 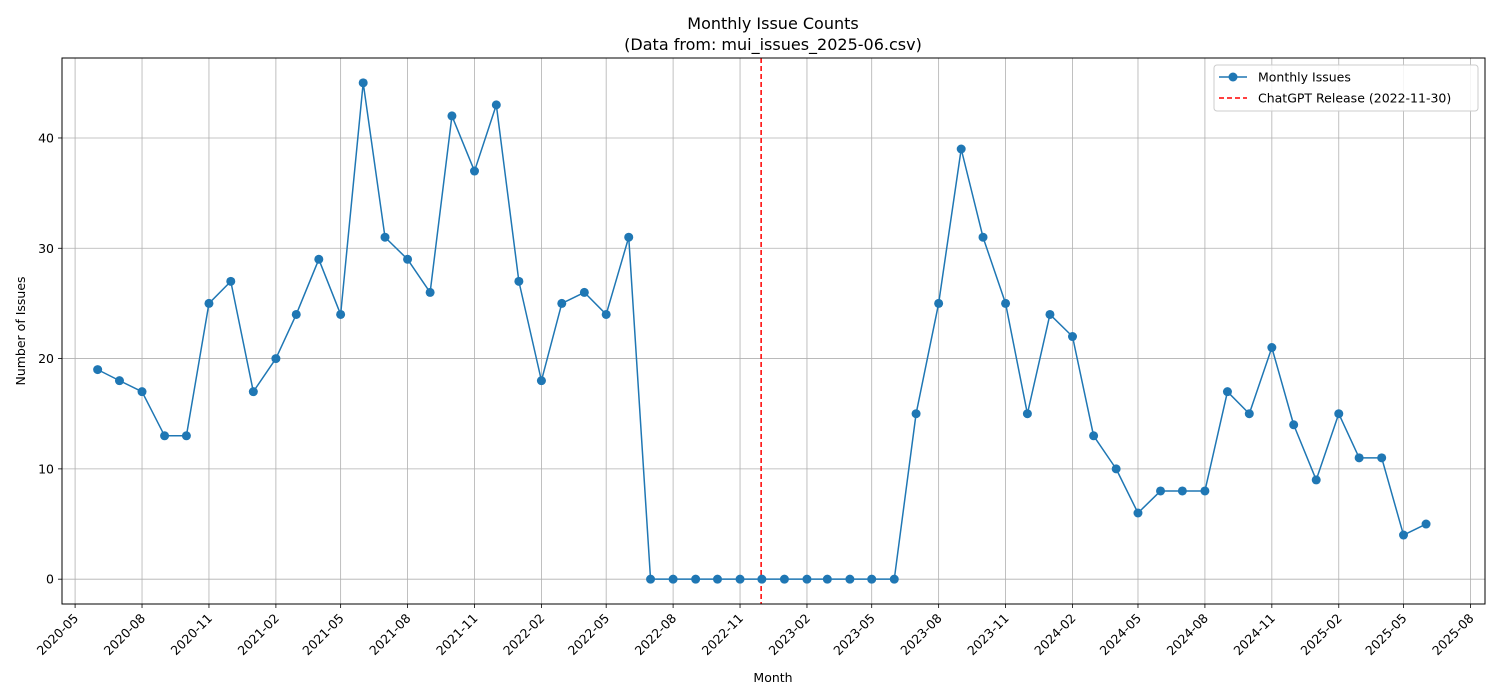 What do you see at coordinates (773, 45) in the screenshot?
I see `chart-subtitle: (Data from: mui_issues_2025-06.csv)` at bounding box center [773, 45].